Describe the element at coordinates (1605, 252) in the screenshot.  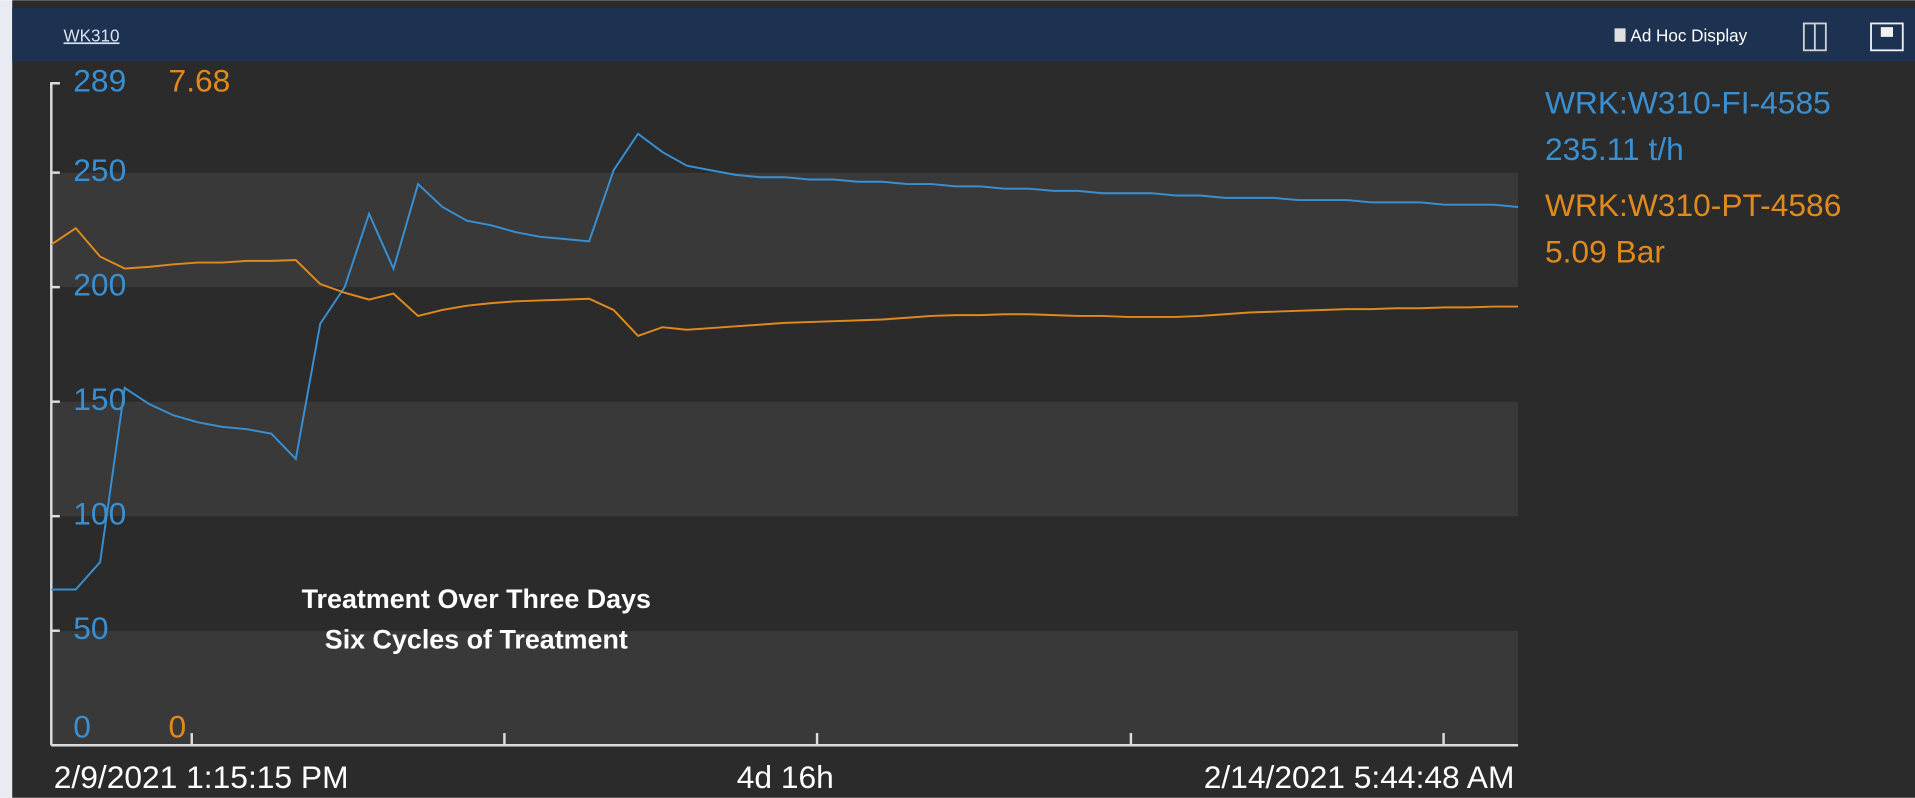
I see `legend-value: 5.09 Bar` at that location.